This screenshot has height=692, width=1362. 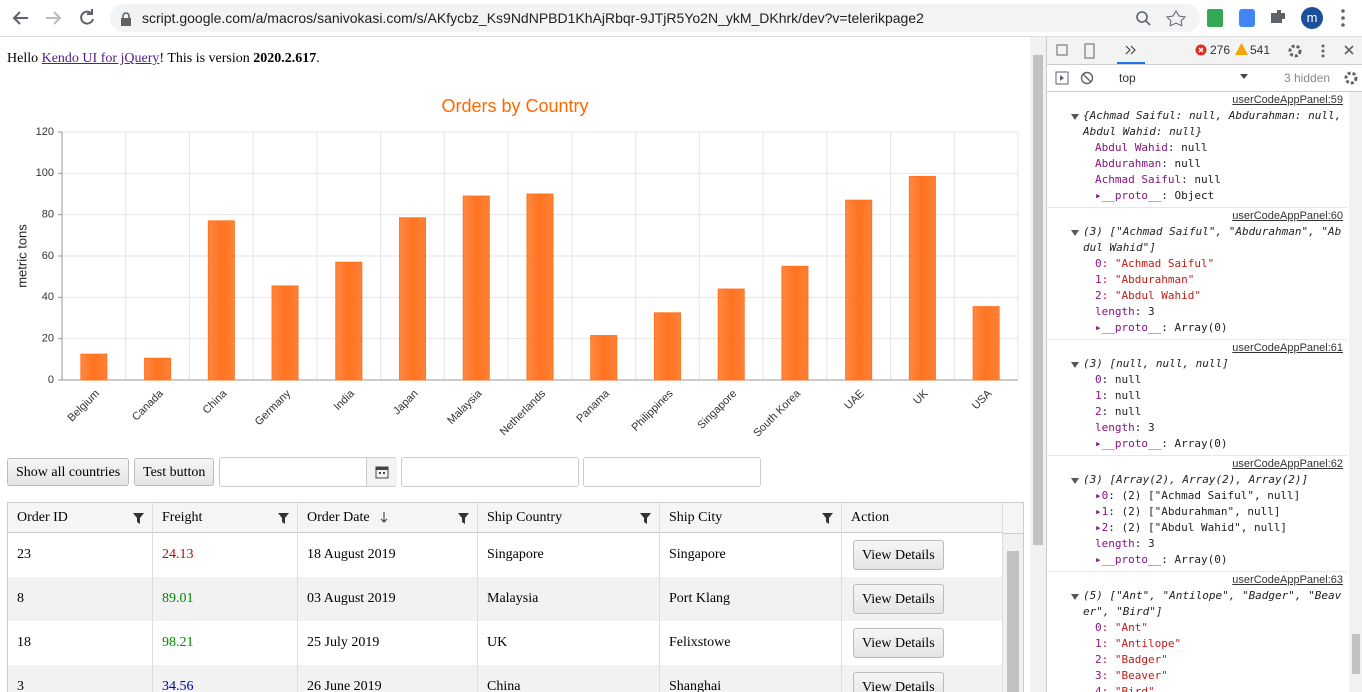 I want to click on x-tick-label: Belgium, so click(x=83, y=406).